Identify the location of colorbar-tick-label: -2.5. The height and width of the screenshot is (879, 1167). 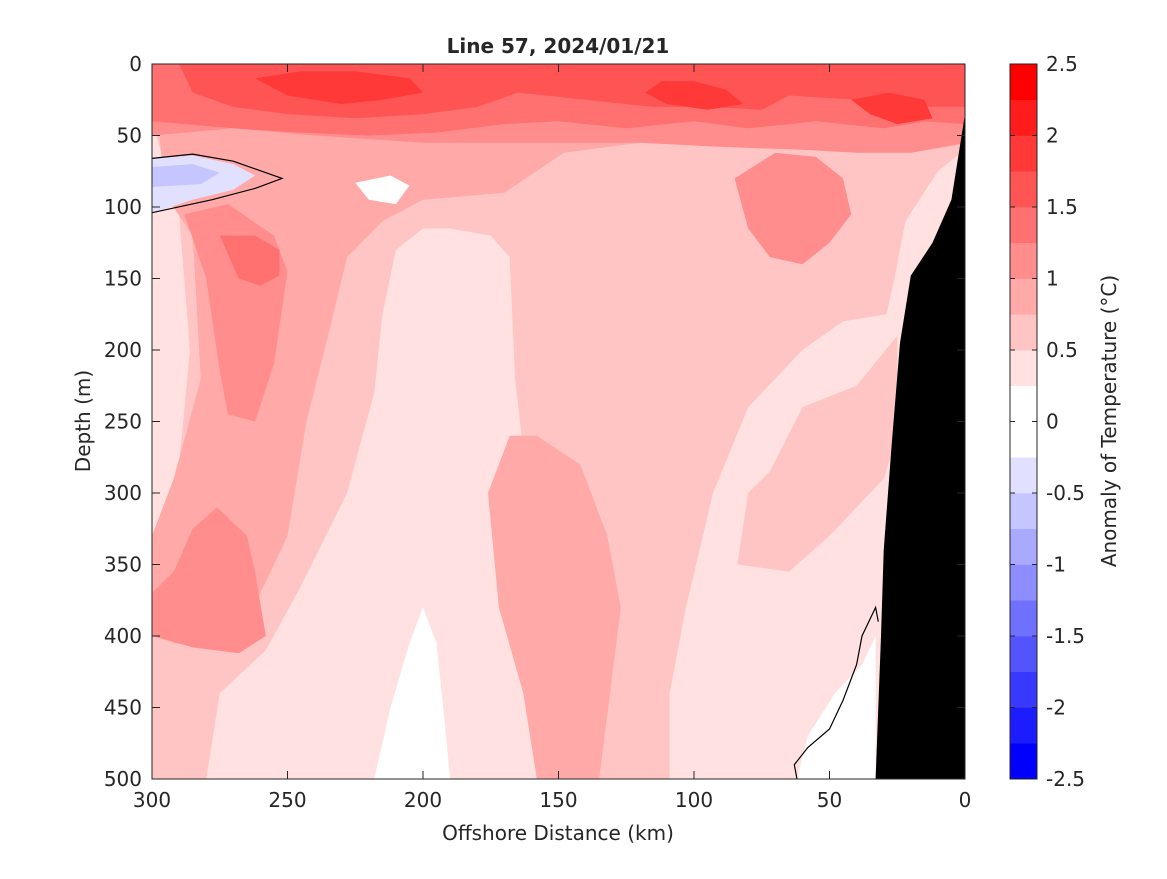
(1065, 779).